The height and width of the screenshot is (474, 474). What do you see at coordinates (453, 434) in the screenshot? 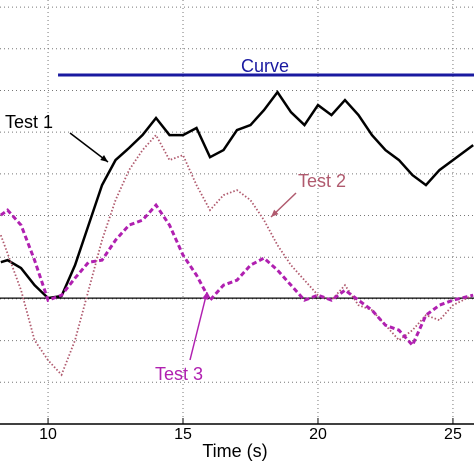
I see `x-tick-label: 25` at bounding box center [453, 434].